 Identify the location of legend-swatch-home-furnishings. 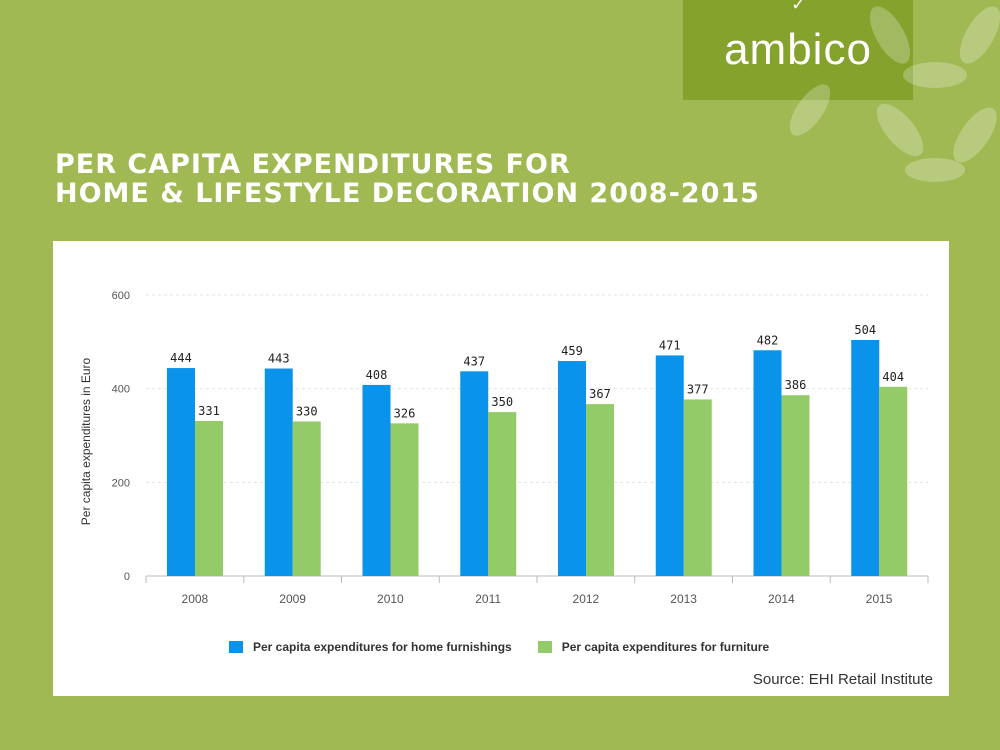
(236, 647).